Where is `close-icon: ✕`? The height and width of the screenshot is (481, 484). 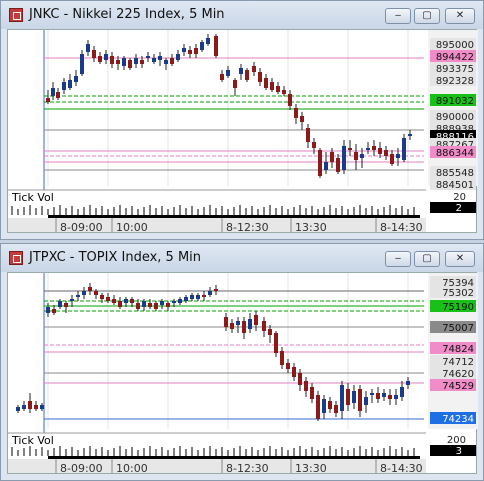
close-icon: ✕ is located at coordinates (460, 15).